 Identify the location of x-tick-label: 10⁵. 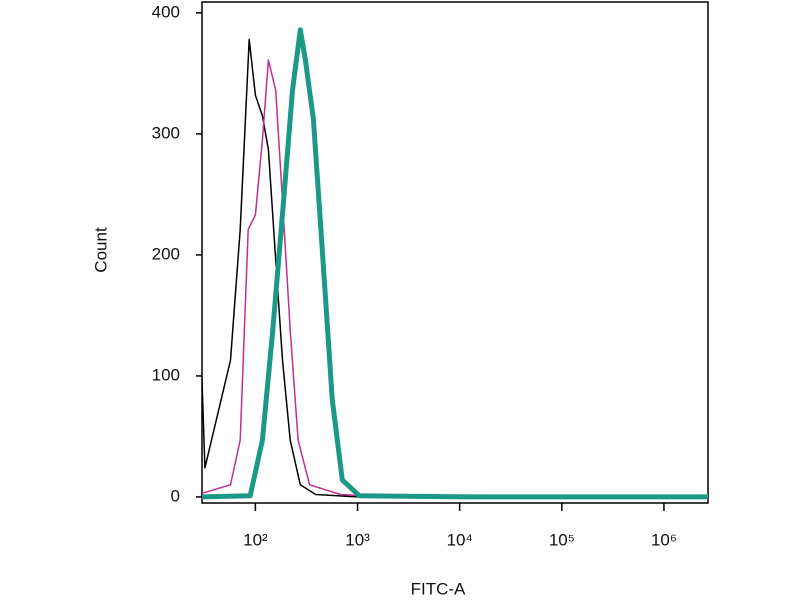
(562, 539).